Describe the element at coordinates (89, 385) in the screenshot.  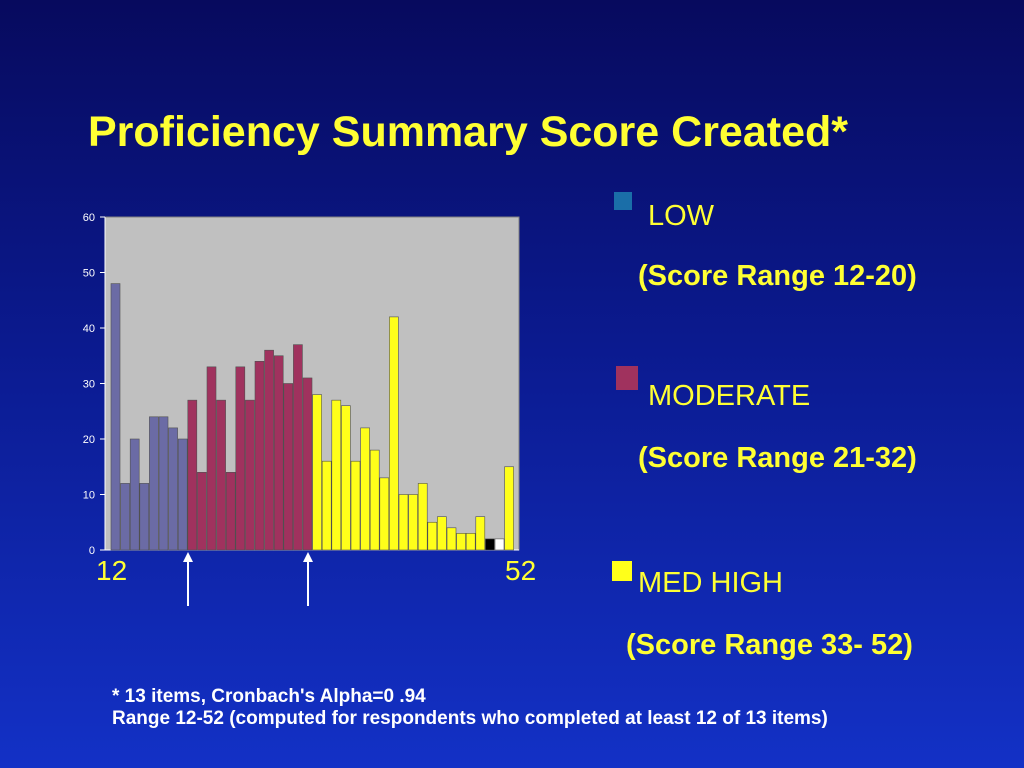
I see `y-tick-label: 30` at that location.